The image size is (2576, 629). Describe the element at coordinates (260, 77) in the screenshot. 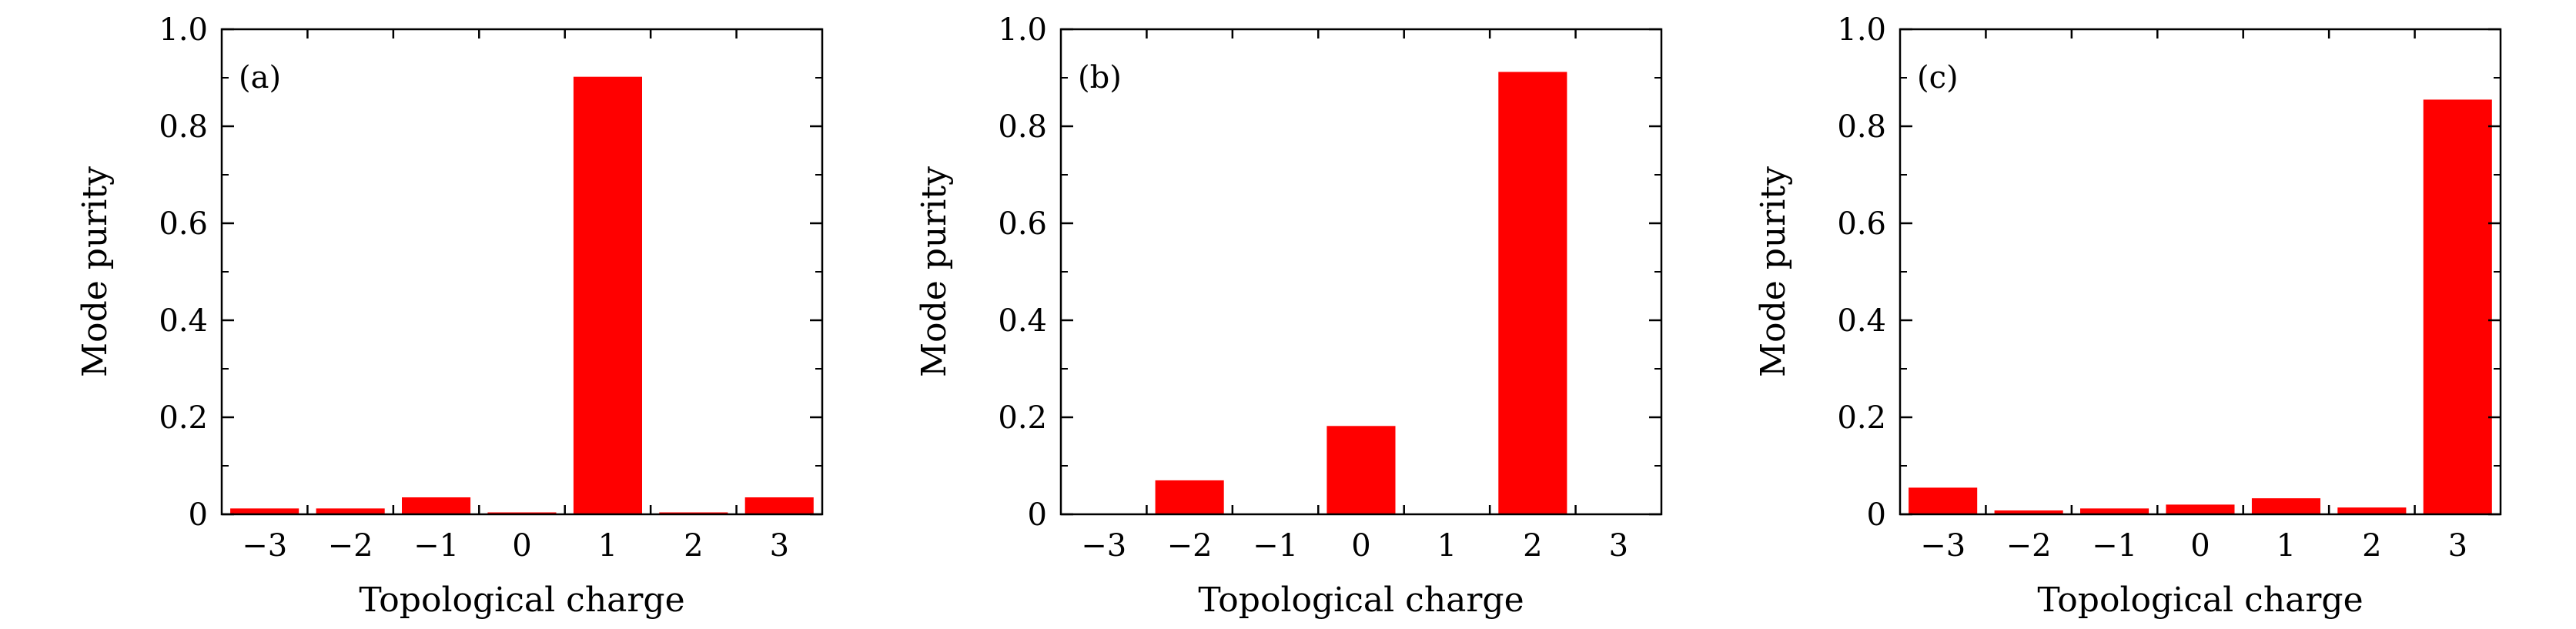

I see `panel-label: (a)` at that location.